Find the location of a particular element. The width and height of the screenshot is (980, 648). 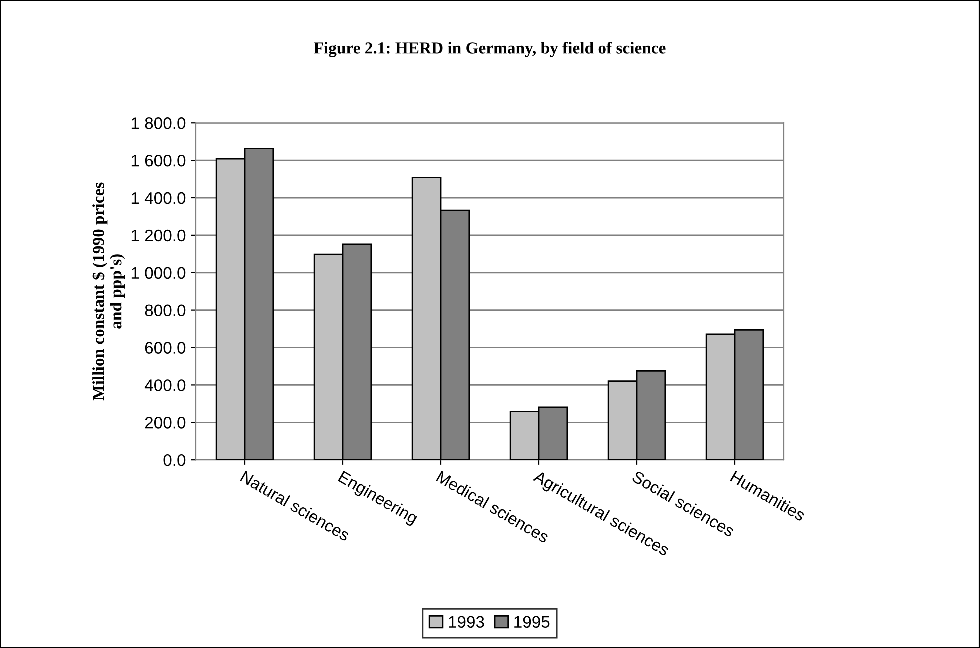

y-tick-label: 600.0 is located at coordinates (165, 348).